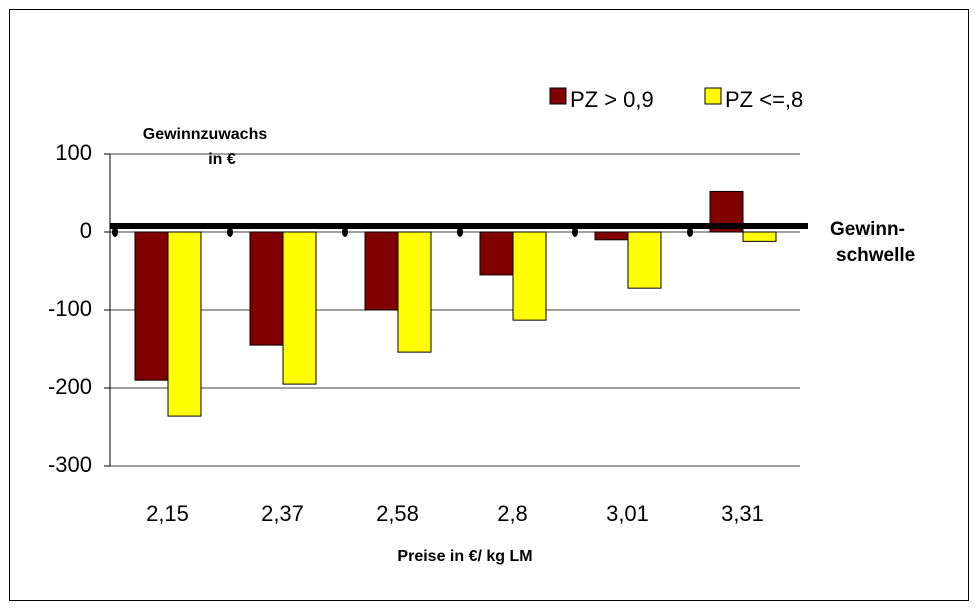  Describe the element at coordinates (282, 513) in the screenshot. I see `x-tick-label: 2,37` at that location.